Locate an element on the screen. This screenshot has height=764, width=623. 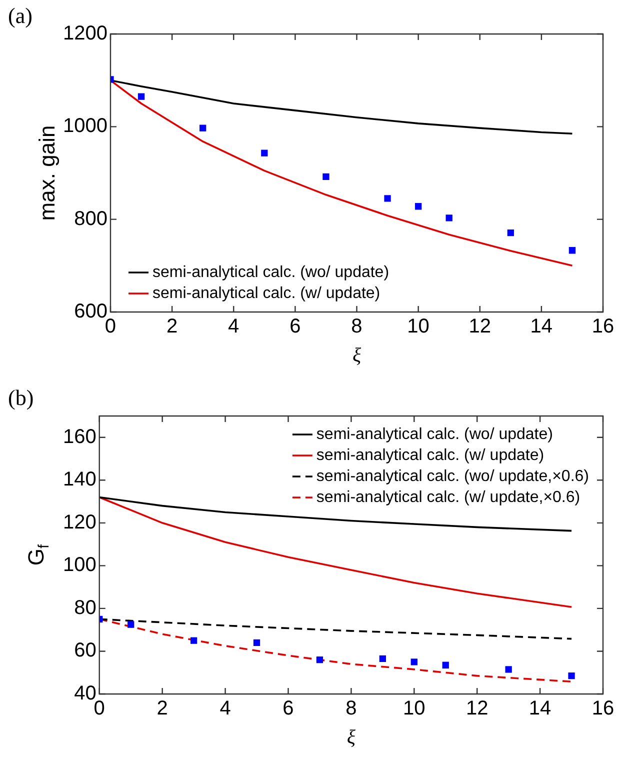
chart-title: (b) is located at coordinates (21, 397).